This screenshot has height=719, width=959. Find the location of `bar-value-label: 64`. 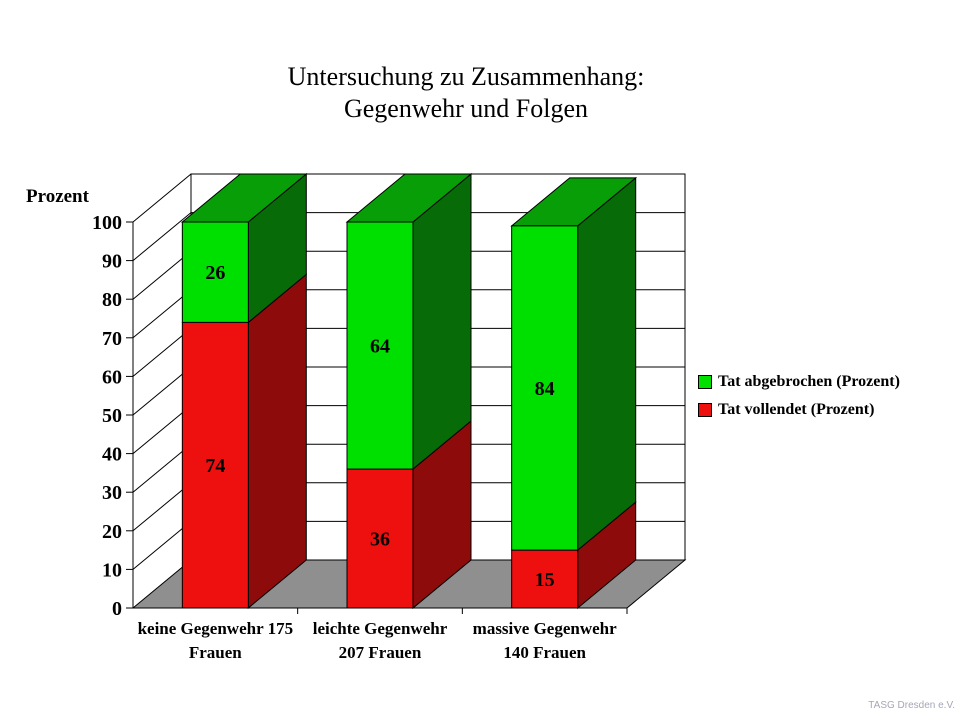

bar-value-label: 64 is located at coordinates (380, 347).